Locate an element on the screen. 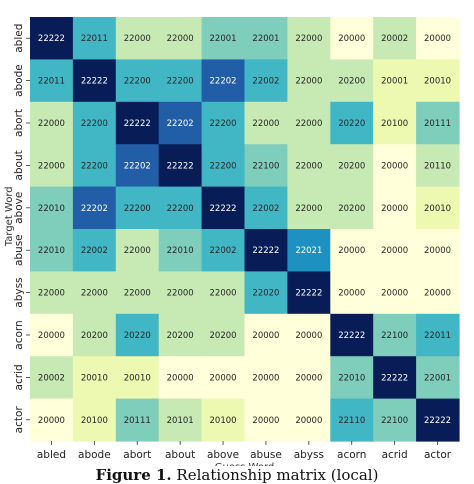  figure-caption-text: Relationship matrix (local) is located at coordinates (275, 475).